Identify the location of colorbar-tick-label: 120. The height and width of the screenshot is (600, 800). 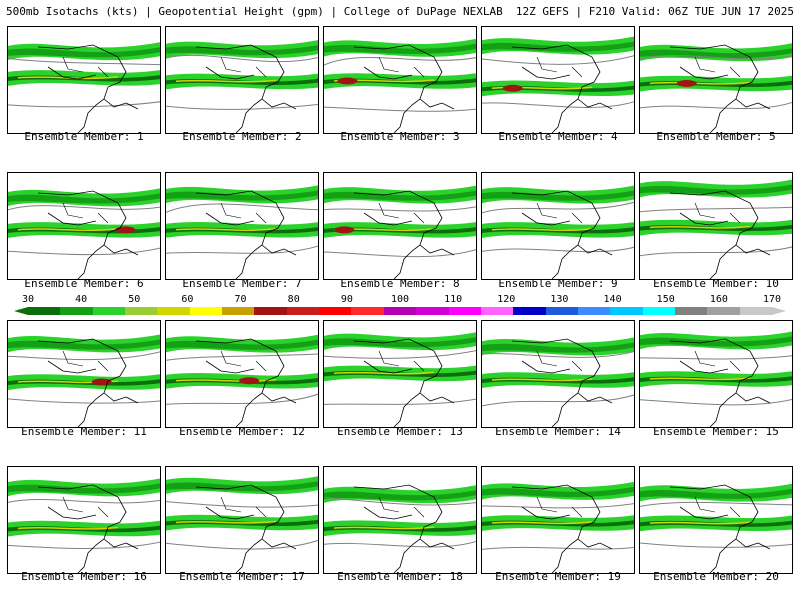
(506, 299).